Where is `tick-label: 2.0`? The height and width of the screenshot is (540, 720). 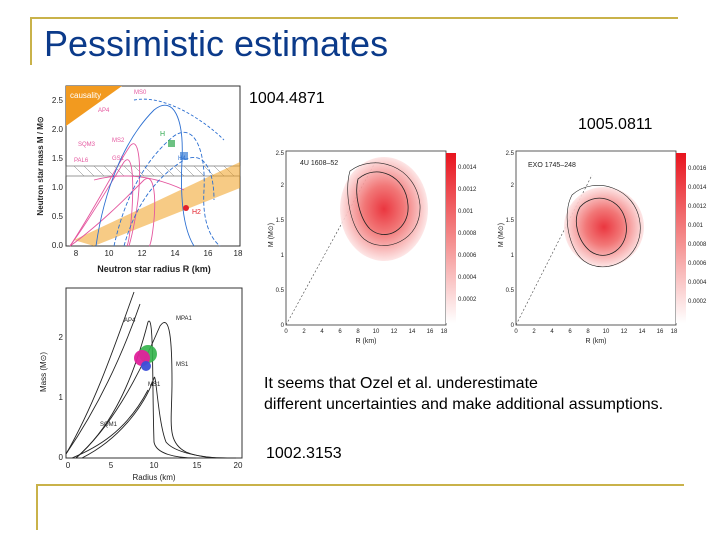
tick-label: 2.0 is located at coordinates (58, 129).